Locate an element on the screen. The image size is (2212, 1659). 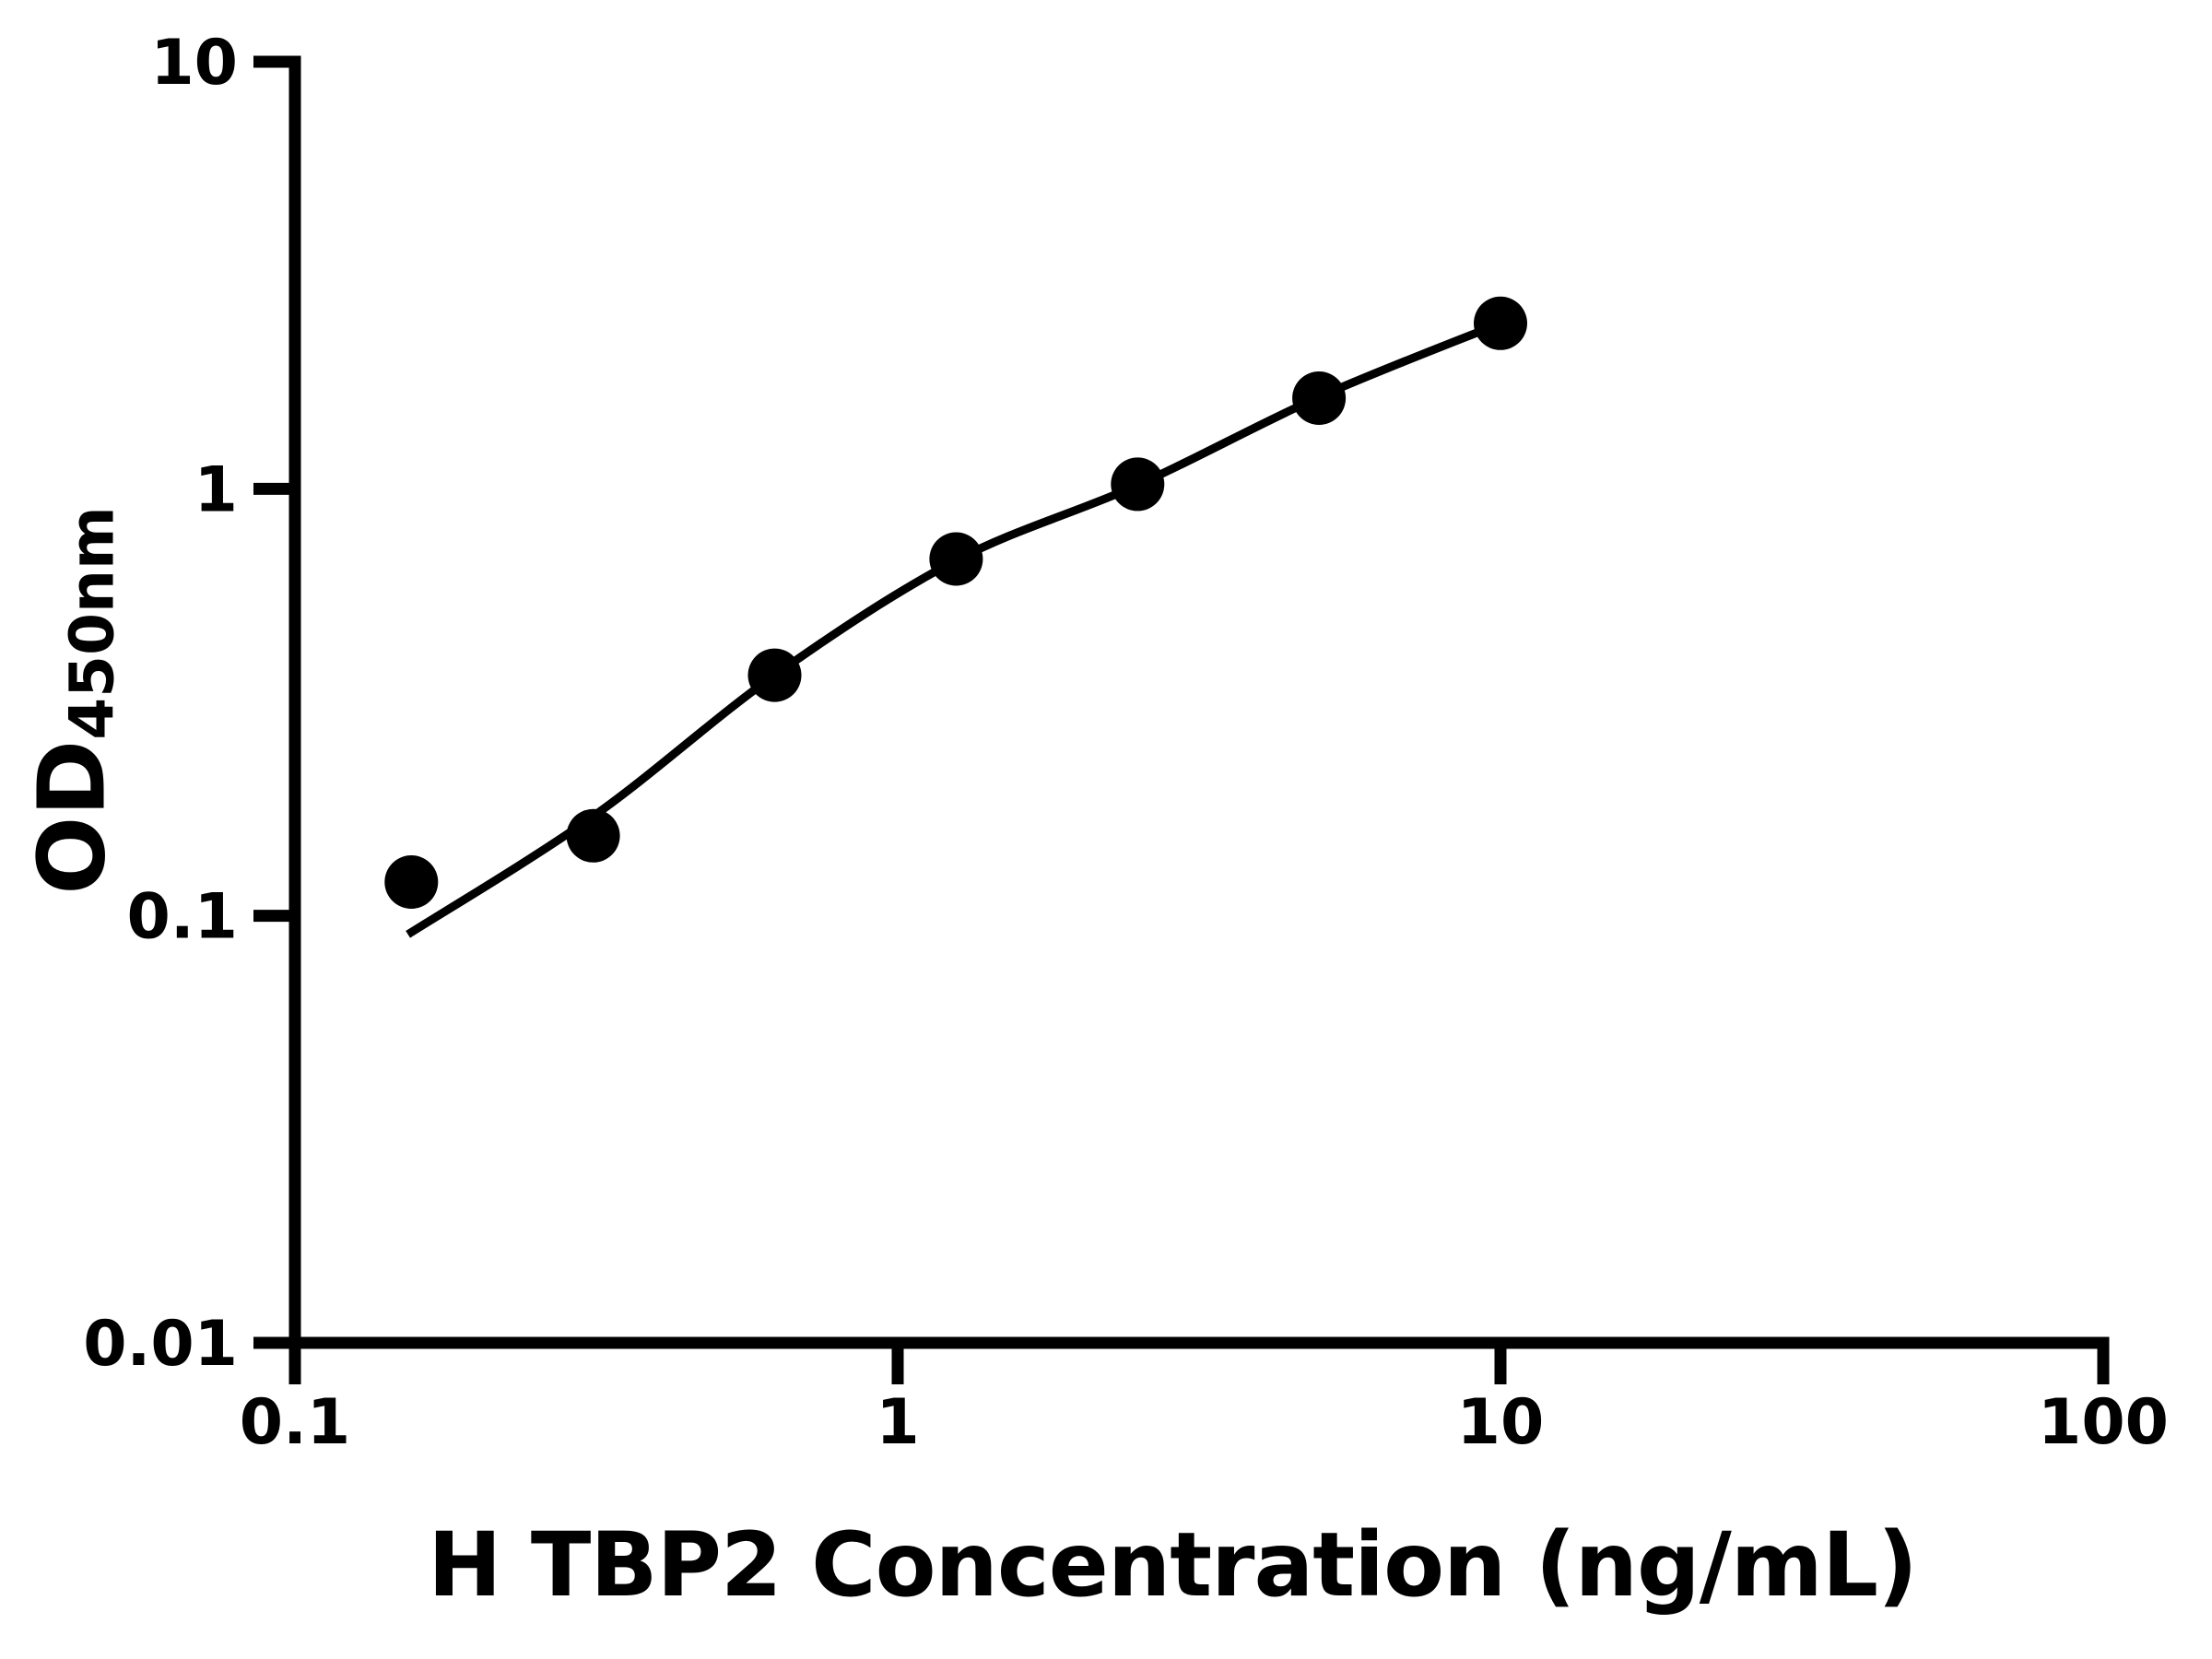
x-axis-title-text: H TBP2 Concentration (ng/mL) is located at coordinates (1173, 1565).